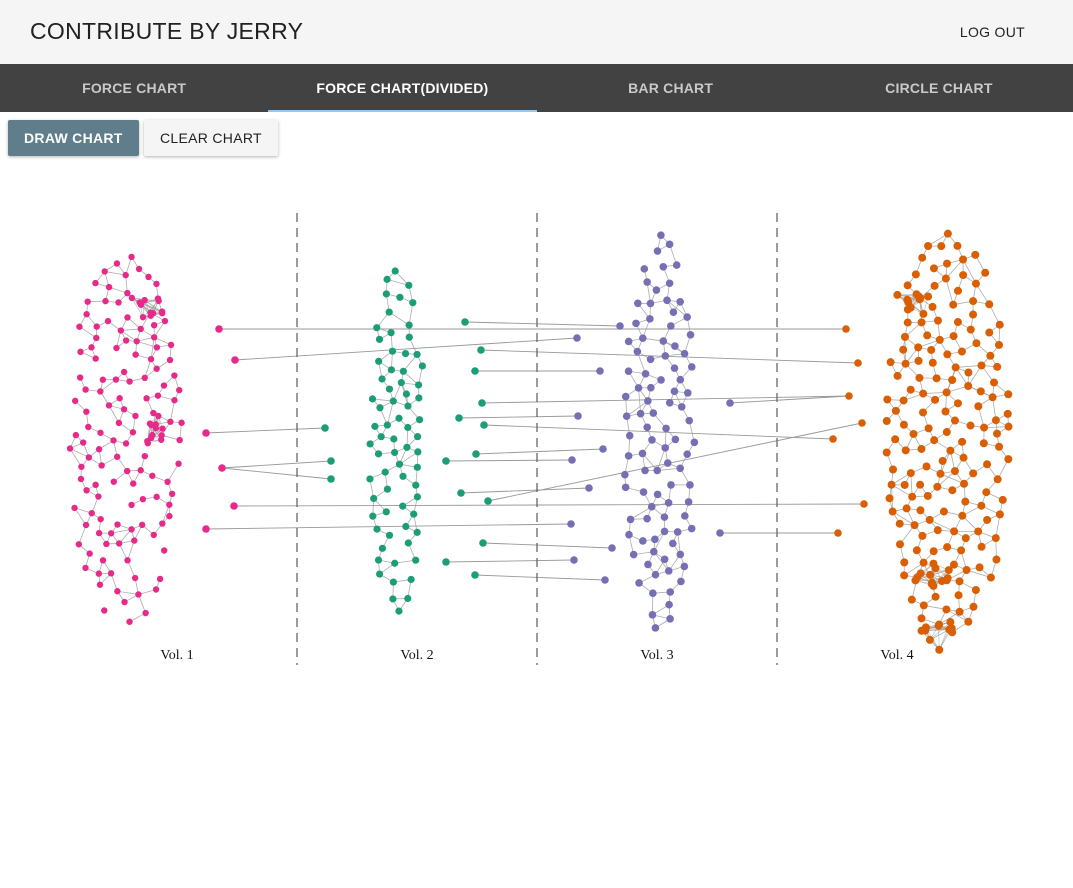  What do you see at coordinates (992, 32) in the screenshot?
I see `logout-button: LOG OUT` at bounding box center [992, 32].